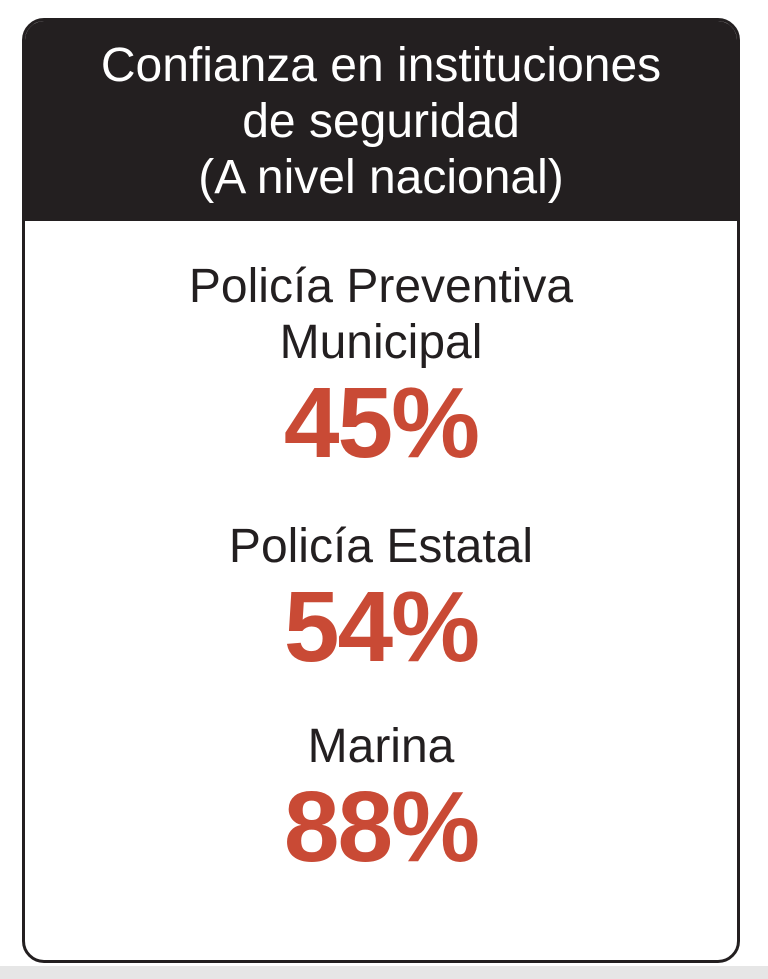  I want to click on stat-label-line: Policía Estatal, so click(381, 546).